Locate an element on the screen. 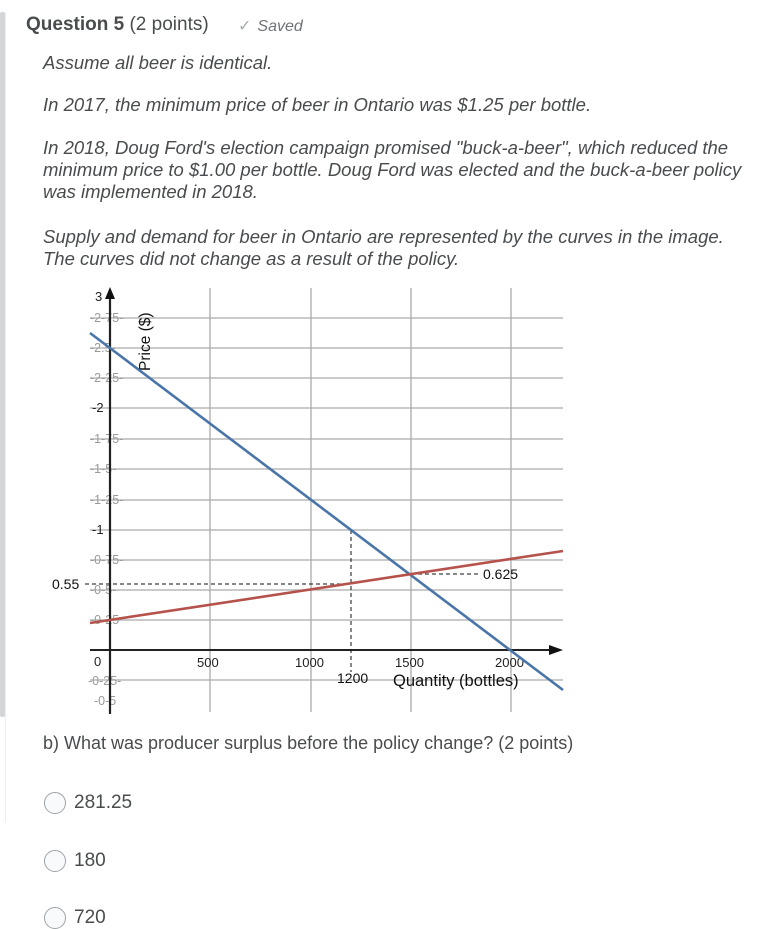  y-axis-label: Price ($) is located at coordinates (145, 341).